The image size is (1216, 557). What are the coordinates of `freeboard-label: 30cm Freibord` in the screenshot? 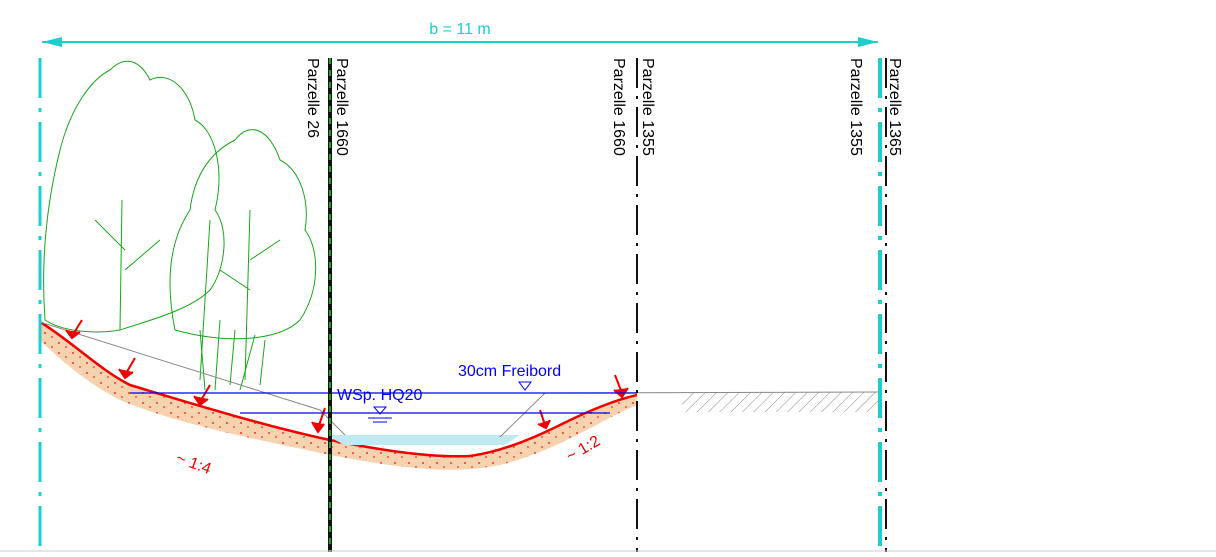 It's located at (509, 371).